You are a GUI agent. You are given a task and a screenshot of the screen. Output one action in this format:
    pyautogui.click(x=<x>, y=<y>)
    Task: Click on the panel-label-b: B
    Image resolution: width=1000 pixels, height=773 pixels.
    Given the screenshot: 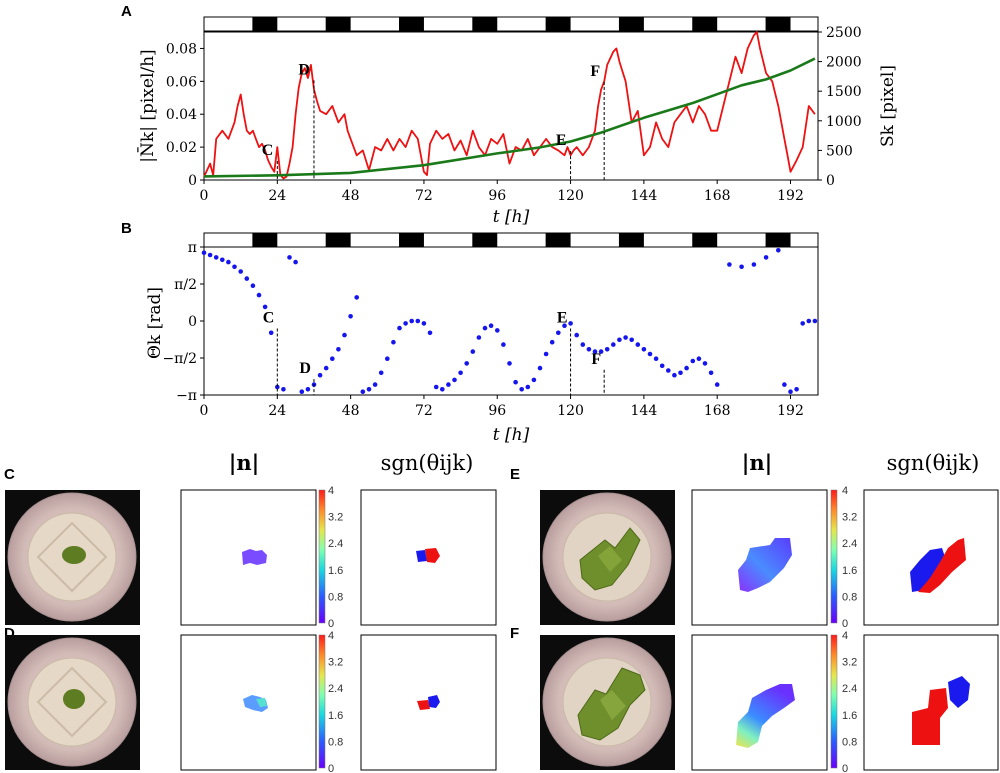 What is the action you would take?
    pyautogui.click(x=126, y=228)
    